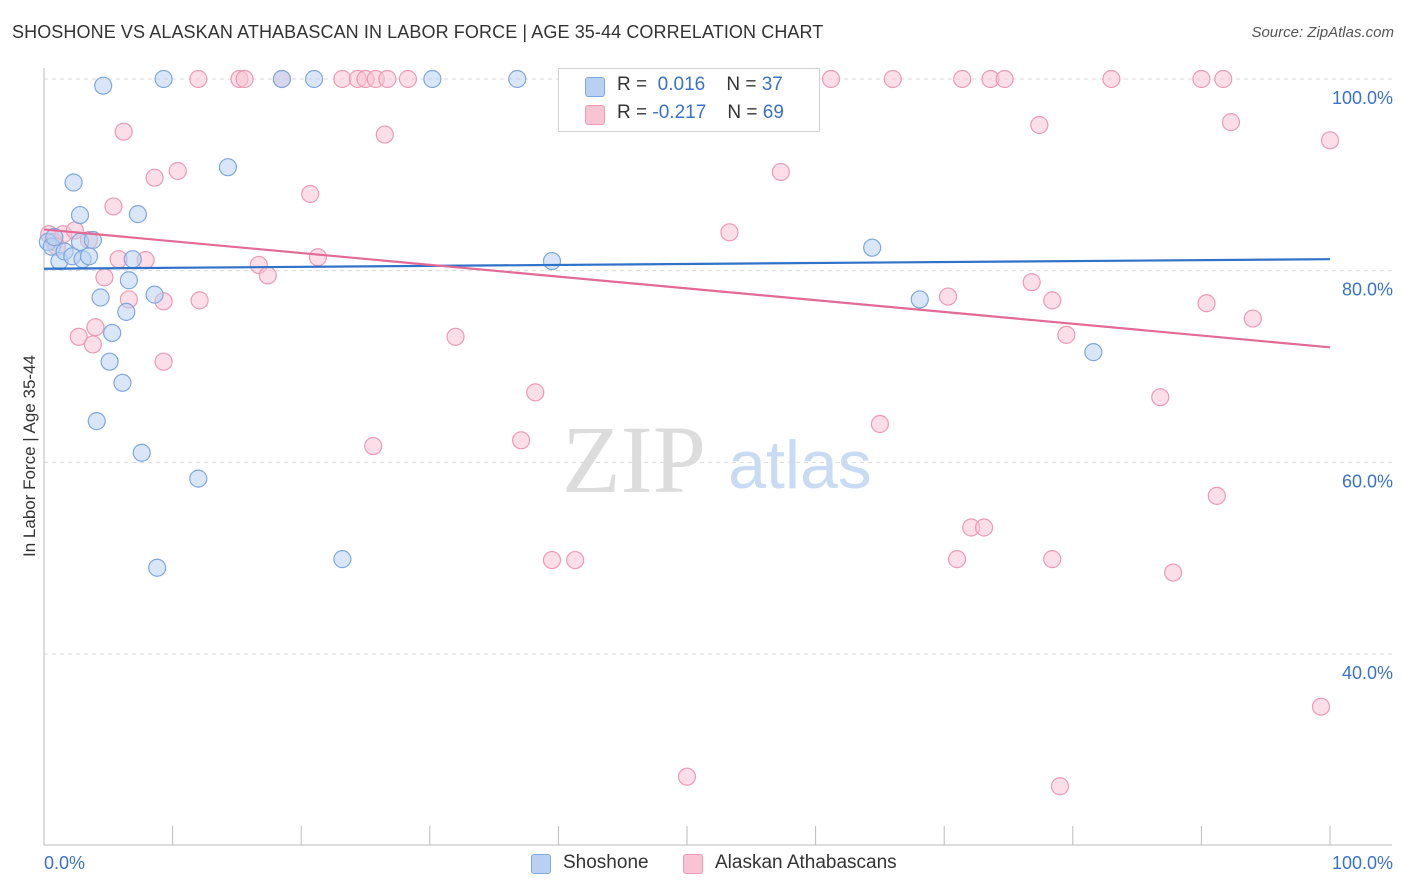  What do you see at coordinates (1367, 673) in the screenshot?
I see `y-tick-label: 40.0%` at bounding box center [1367, 673].